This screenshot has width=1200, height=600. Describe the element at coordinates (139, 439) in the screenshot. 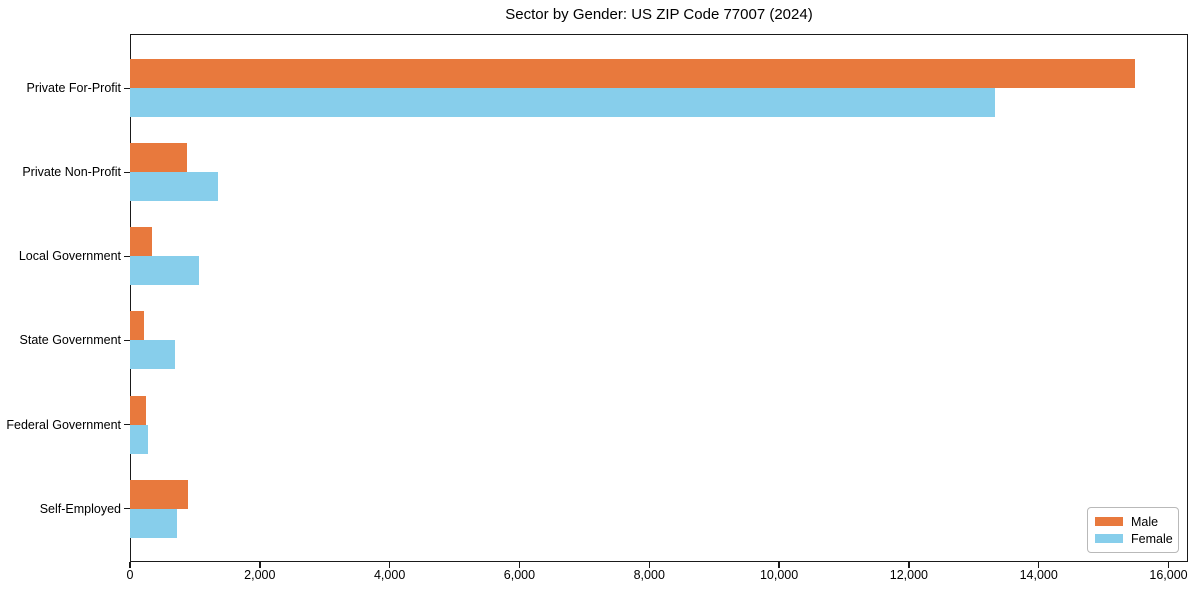

I see `bar-female-federal-government` at that location.